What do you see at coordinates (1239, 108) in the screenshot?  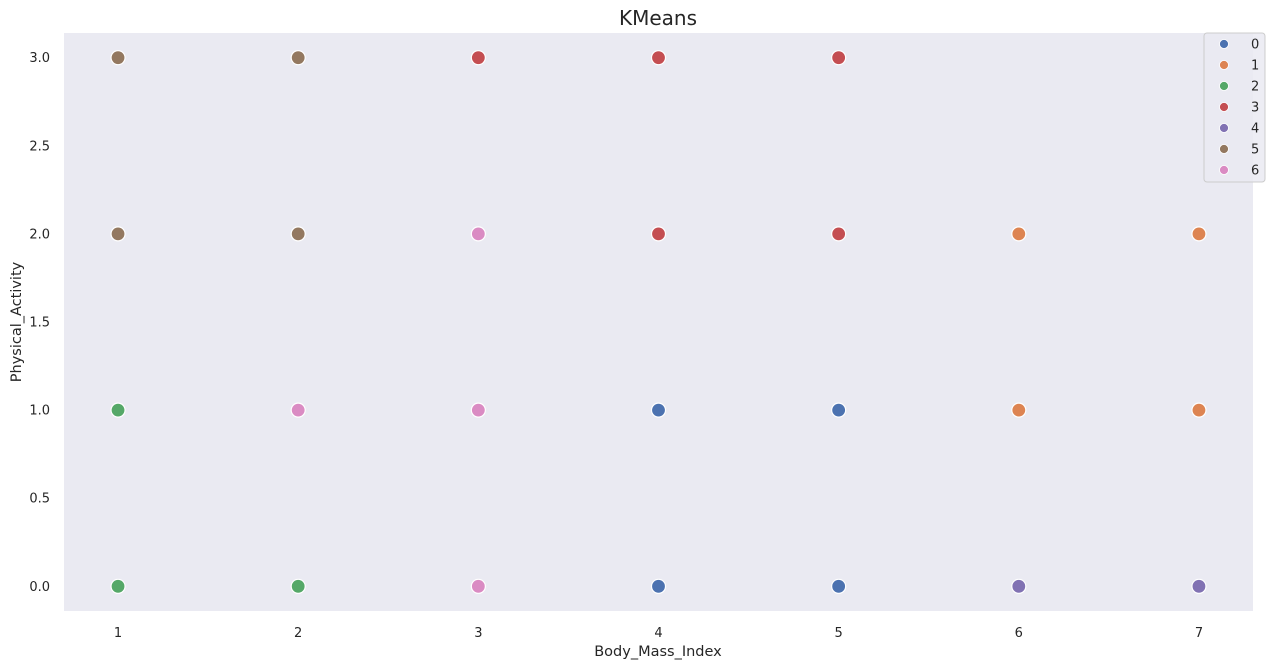 I see `legend-items: 0 1 2 3 4 5 6` at bounding box center [1239, 108].